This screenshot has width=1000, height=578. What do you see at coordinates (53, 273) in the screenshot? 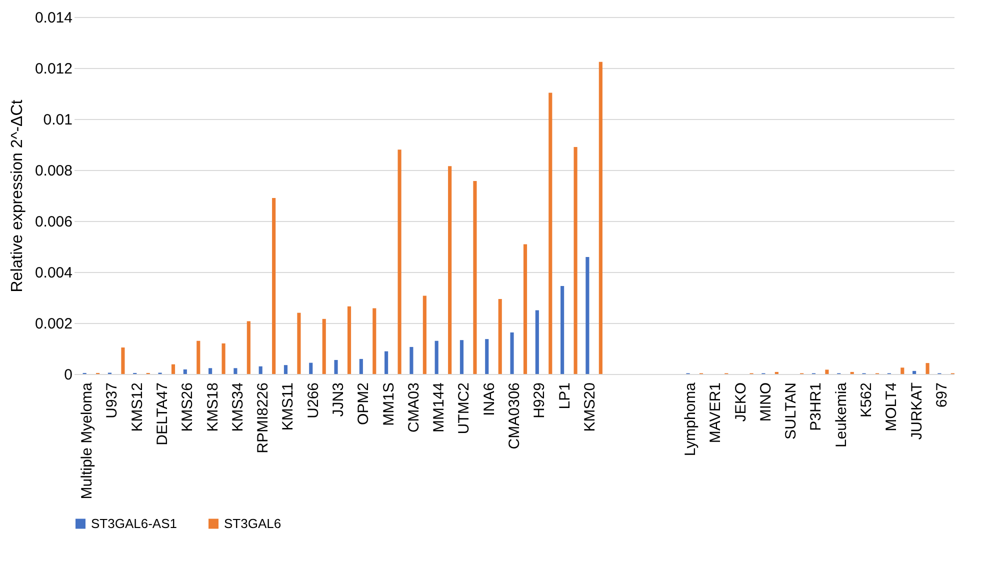
I see `y-tick-label: 0.004` at bounding box center [53, 273].